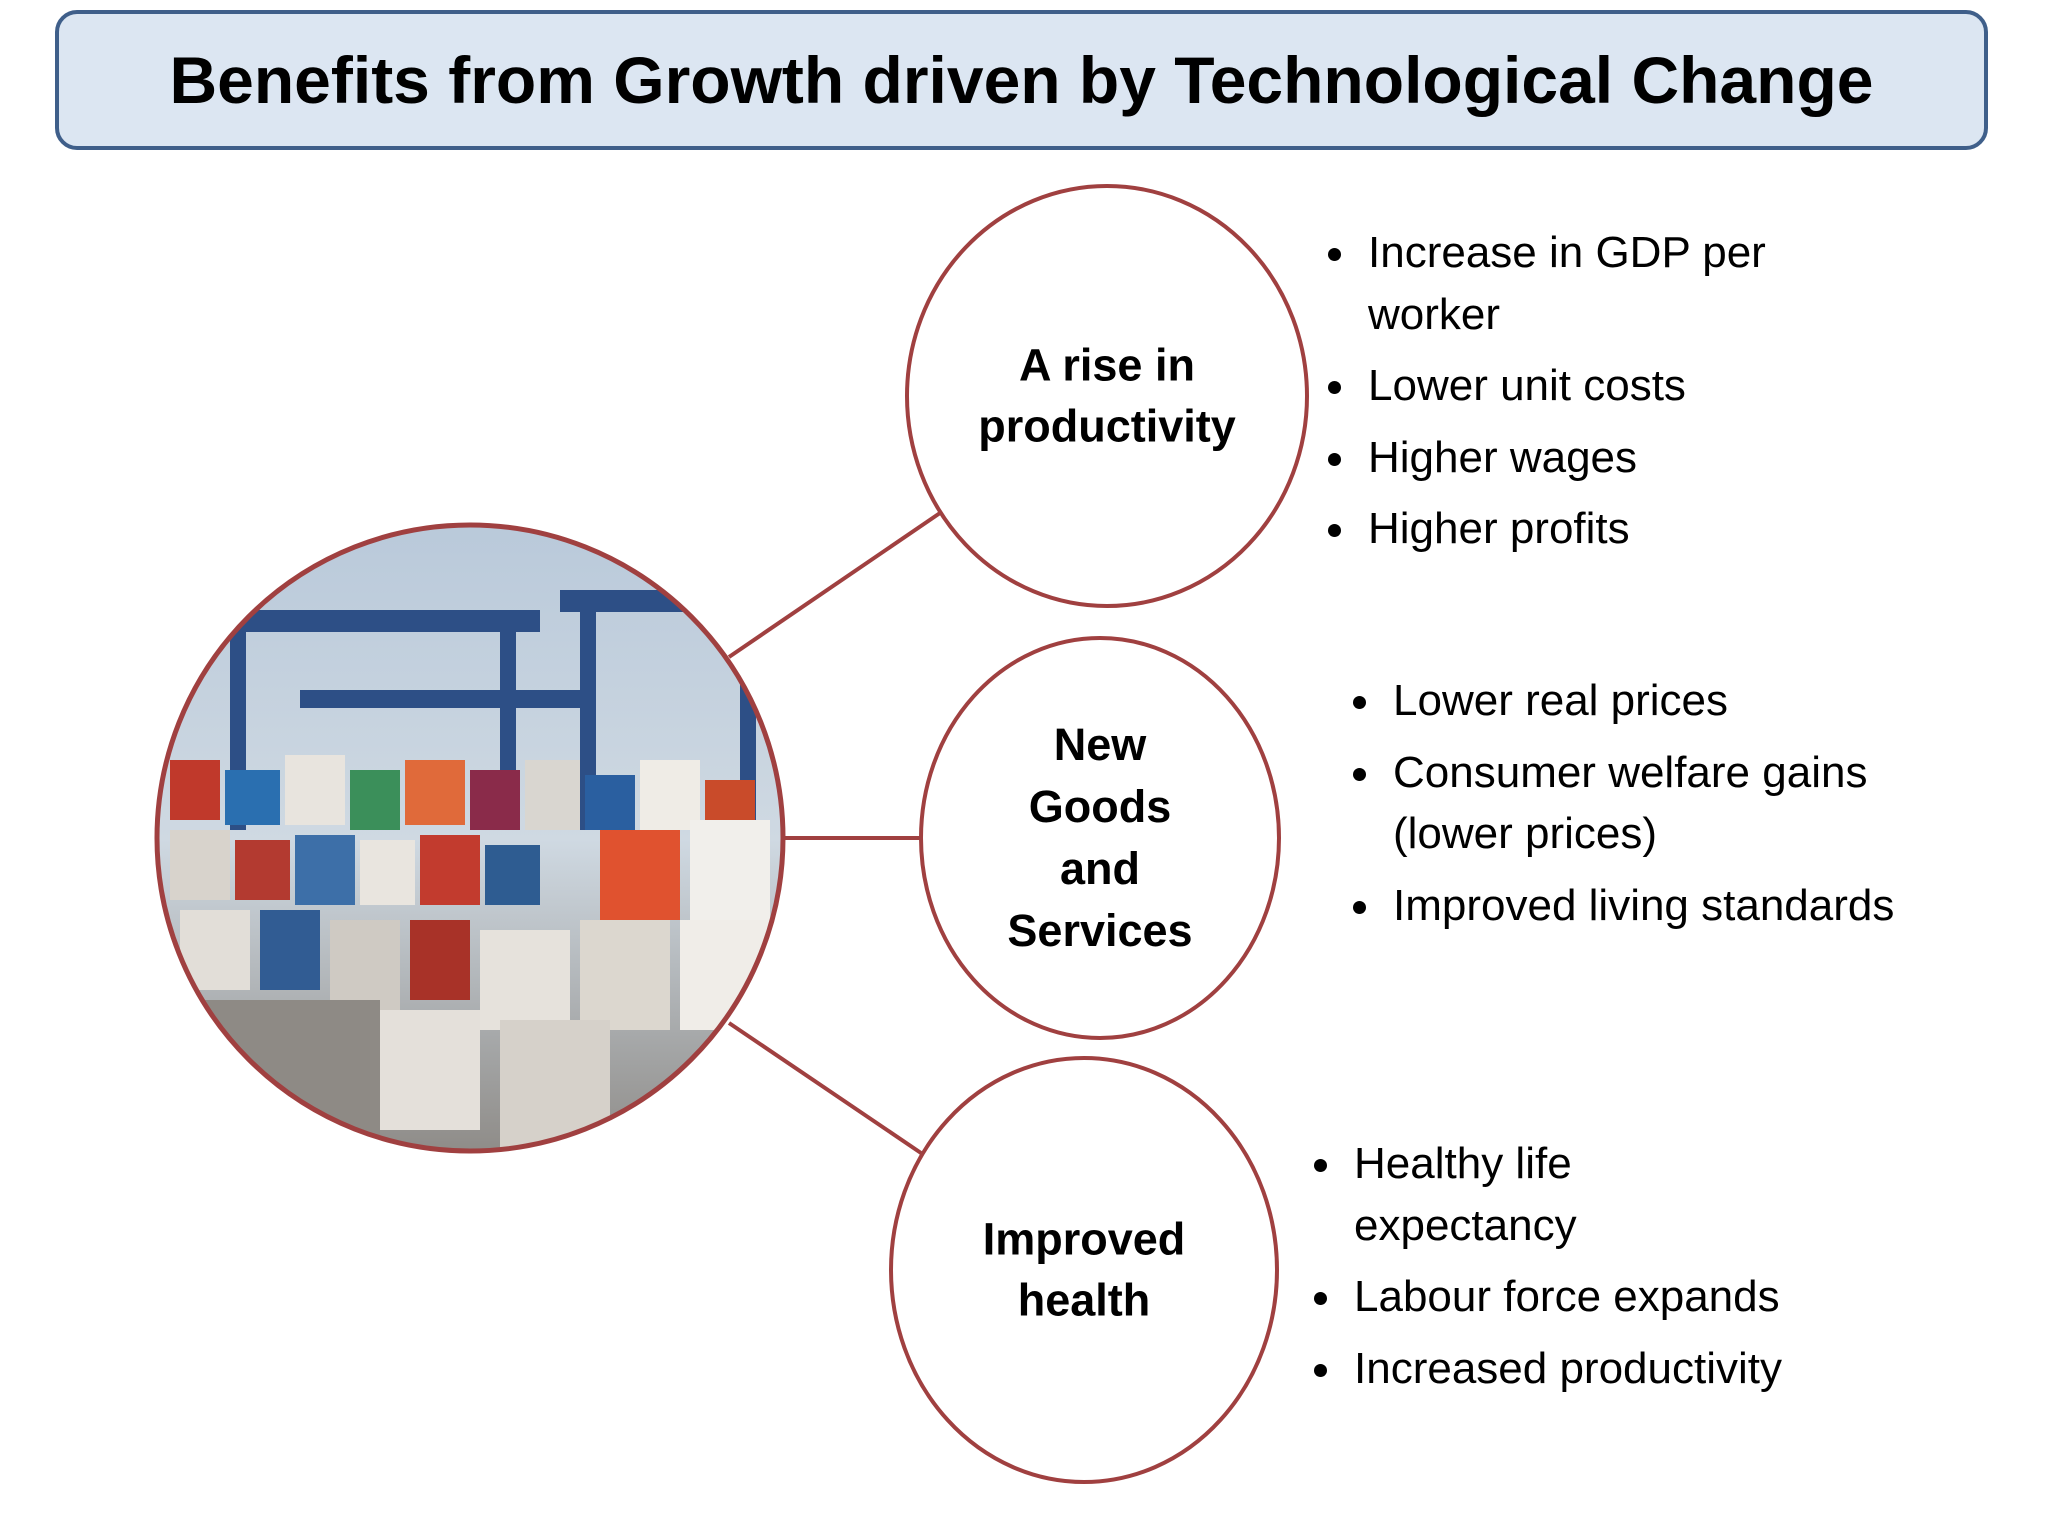  I want to click on node-label: New Goods and Services, so click(1100, 837).